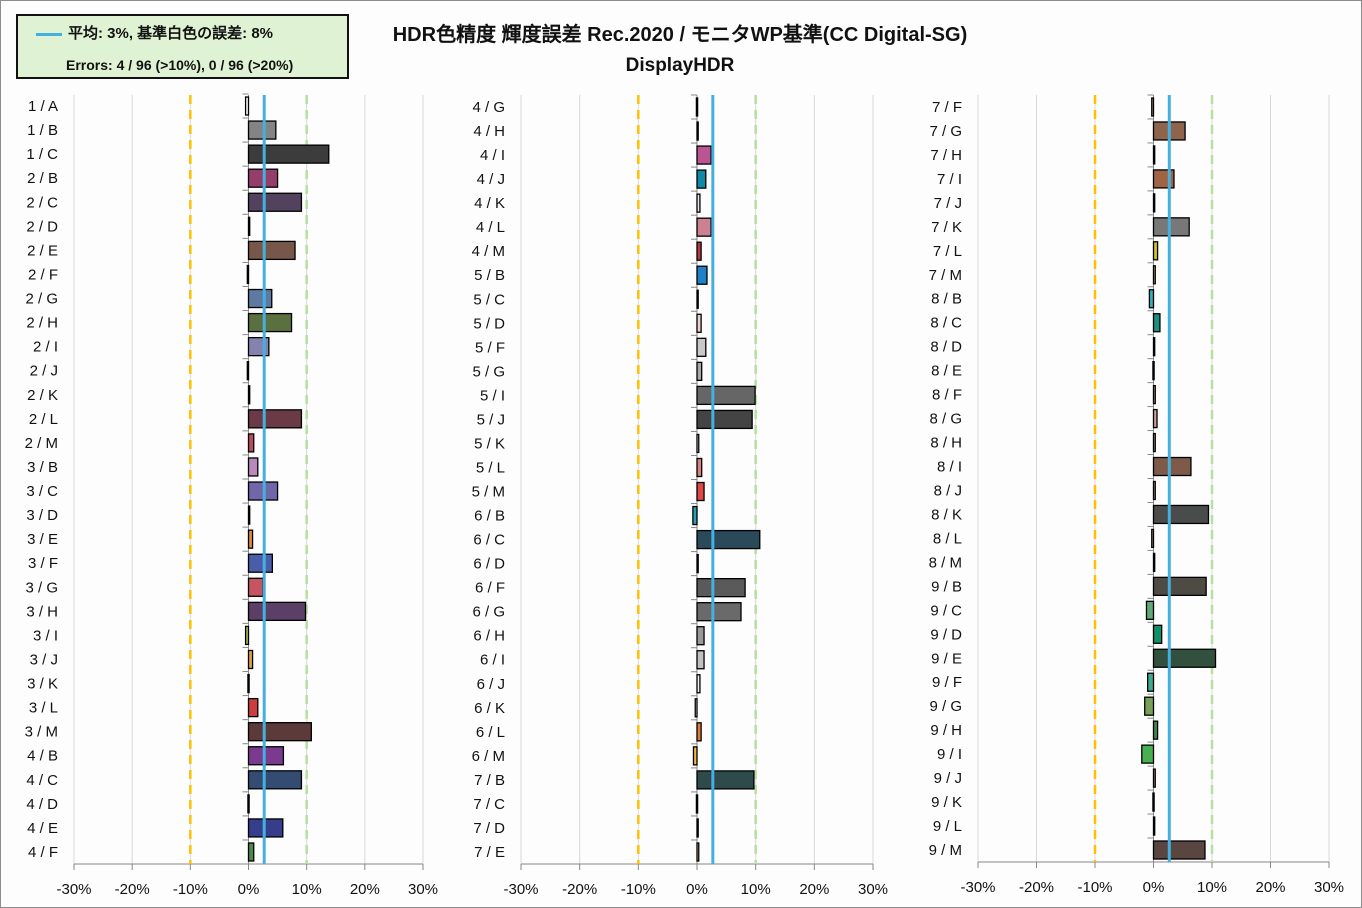  I want to click on category-label: 5 / G, so click(488, 371).